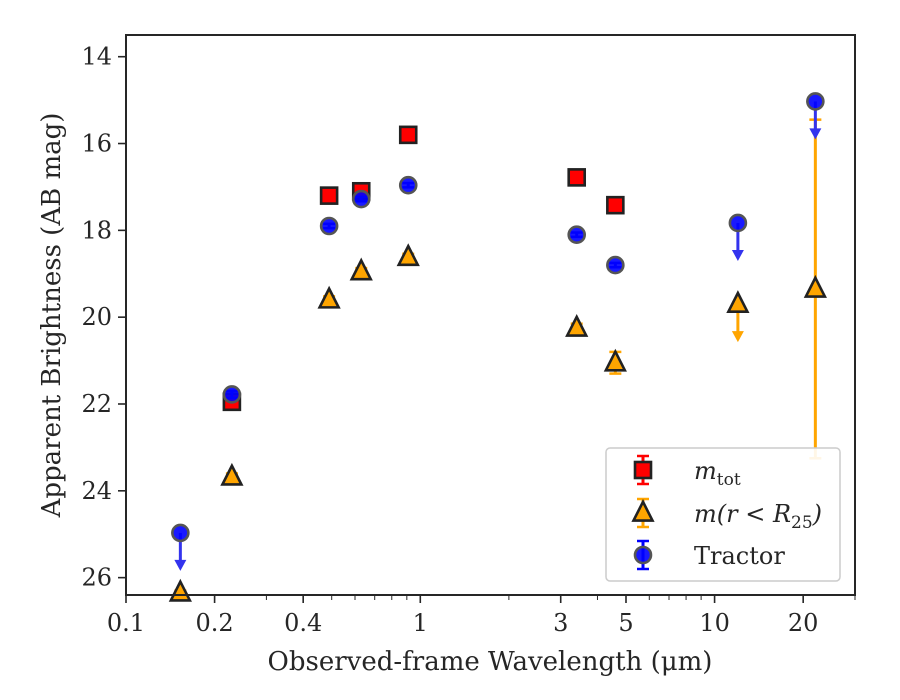 This screenshot has width=900, height=700. What do you see at coordinates (739, 556) in the screenshot?
I see `legend-tractor-label: Tractor` at bounding box center [739, 556].